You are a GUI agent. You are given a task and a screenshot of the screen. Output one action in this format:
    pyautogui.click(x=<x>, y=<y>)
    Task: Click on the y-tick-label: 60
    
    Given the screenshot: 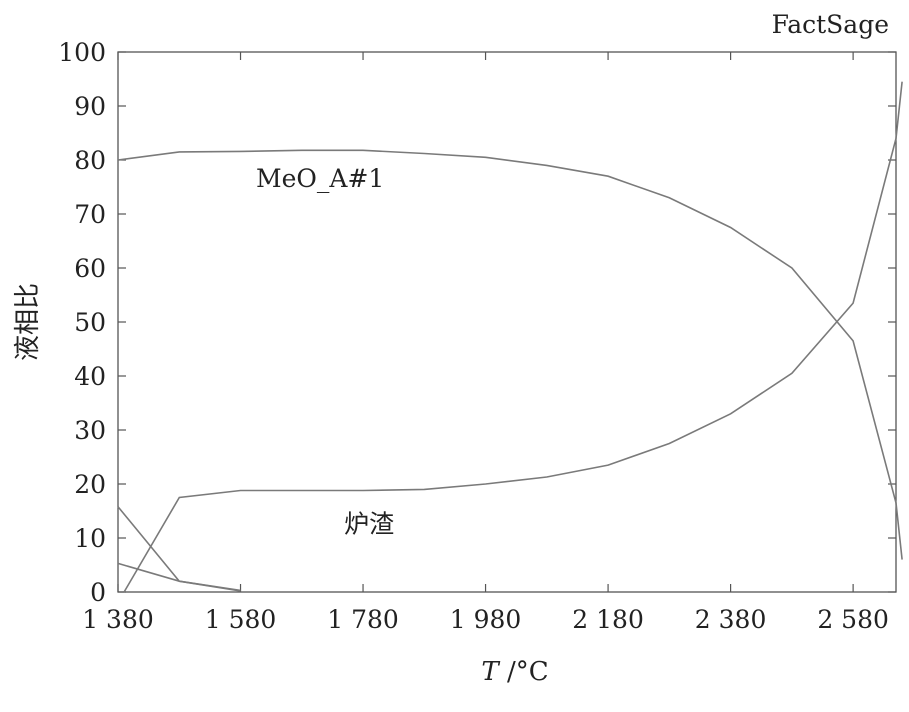 What is the action you would take?
    pyautogui.click(x=90, y=268)
    